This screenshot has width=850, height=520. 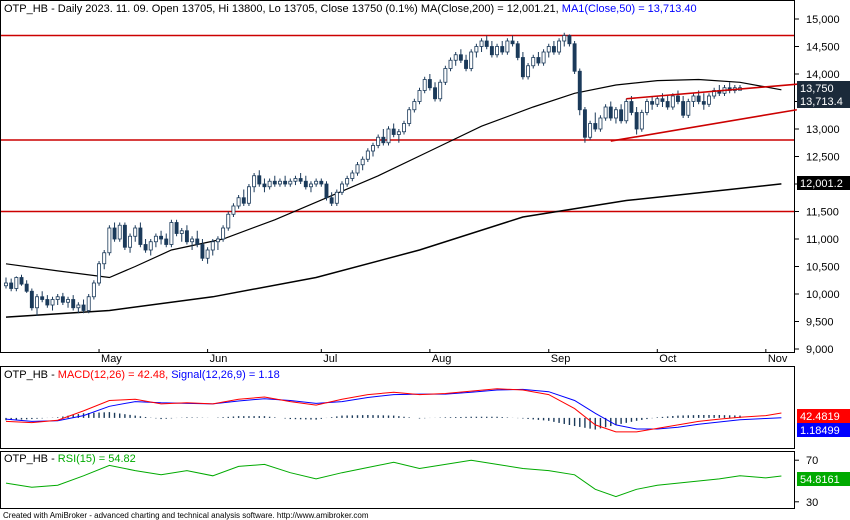 I want to click on month-label: May, so click(x=111, y=359).